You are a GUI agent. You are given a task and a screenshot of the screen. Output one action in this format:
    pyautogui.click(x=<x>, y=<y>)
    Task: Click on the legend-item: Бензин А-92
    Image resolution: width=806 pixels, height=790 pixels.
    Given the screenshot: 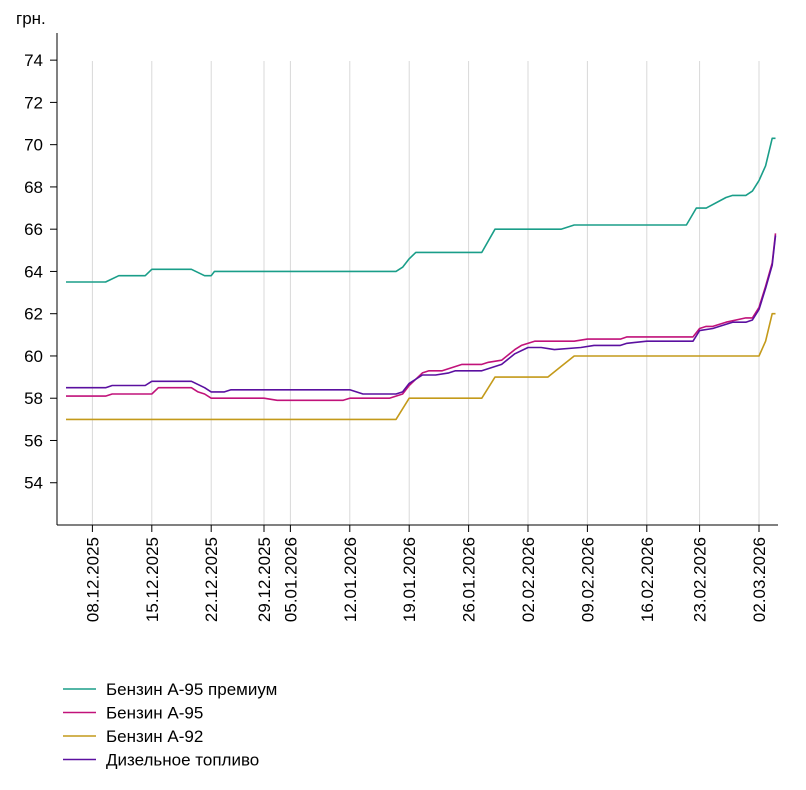 What is the action you would take?
    pyautogui.click(x=133, y=736)
    